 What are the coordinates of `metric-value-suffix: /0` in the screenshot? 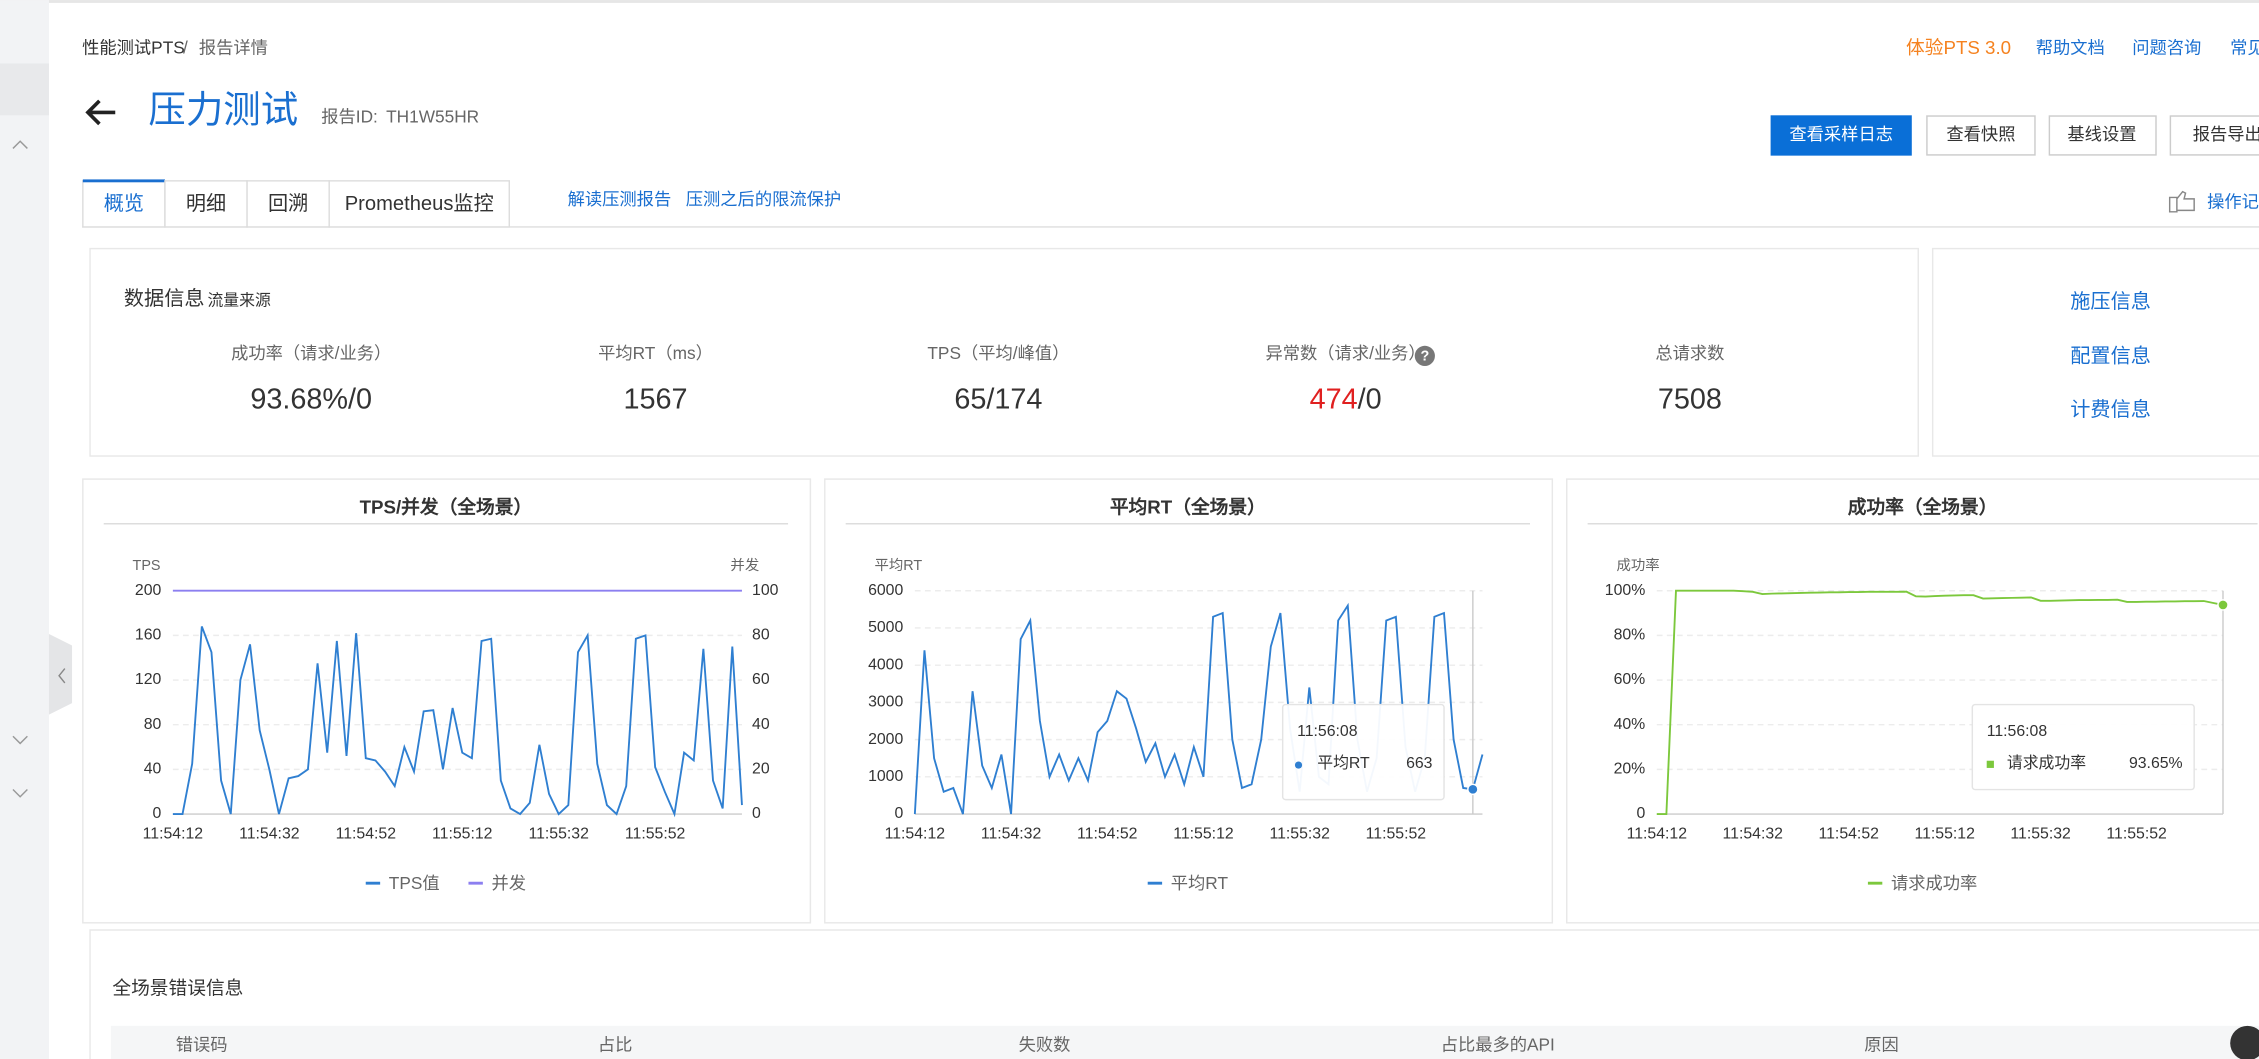 It's located at (1370, 399).